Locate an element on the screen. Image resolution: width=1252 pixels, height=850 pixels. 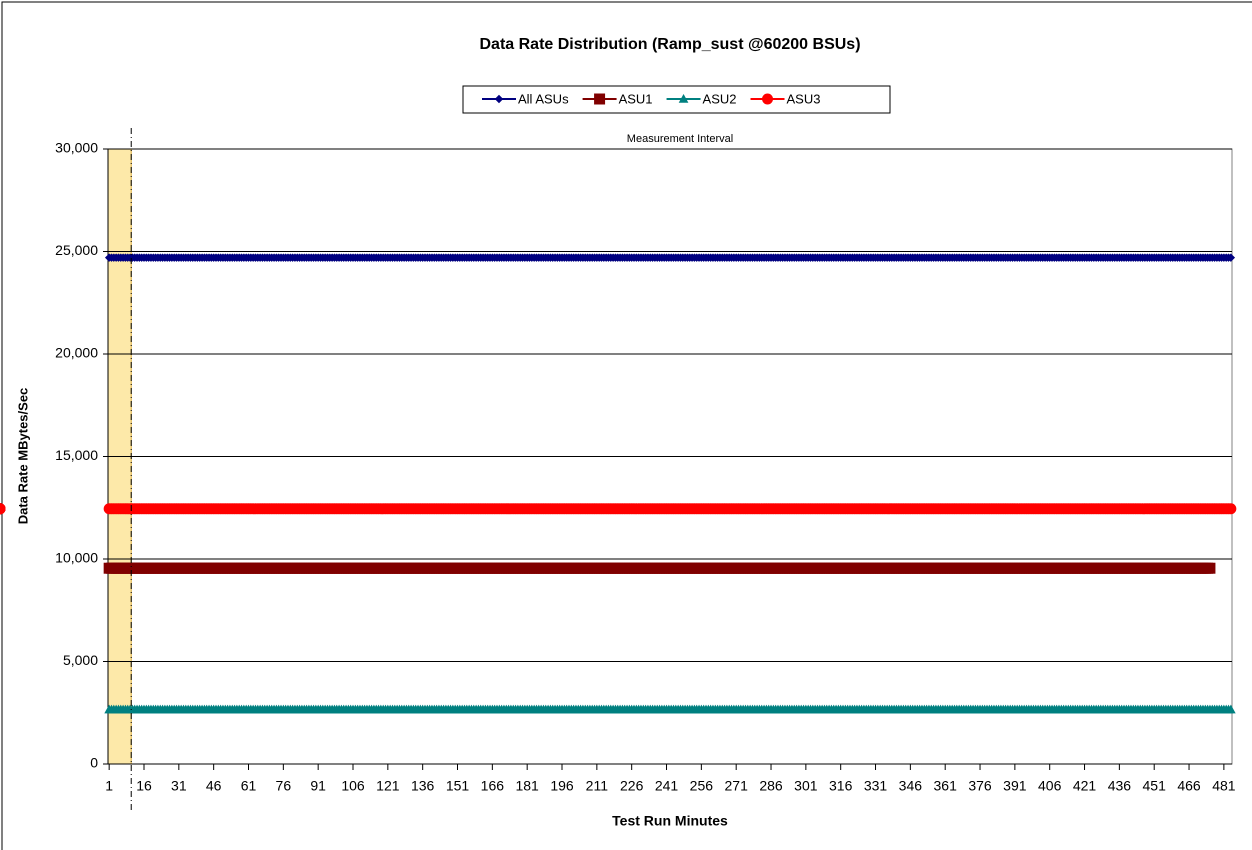
x-tick-label: 421 is located at coordinates (1085, 786).